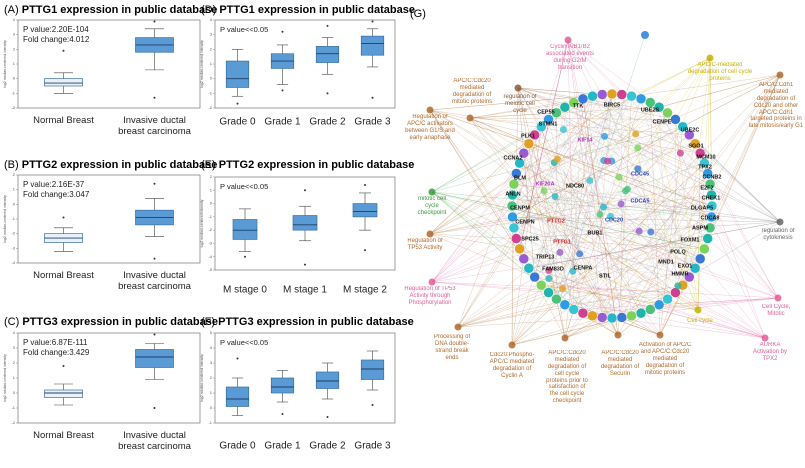  What do you see at coordinates (63, 436) in the screenshot?
I see `x-tick-label: Normal Breast` at bounding box center [63, 436].